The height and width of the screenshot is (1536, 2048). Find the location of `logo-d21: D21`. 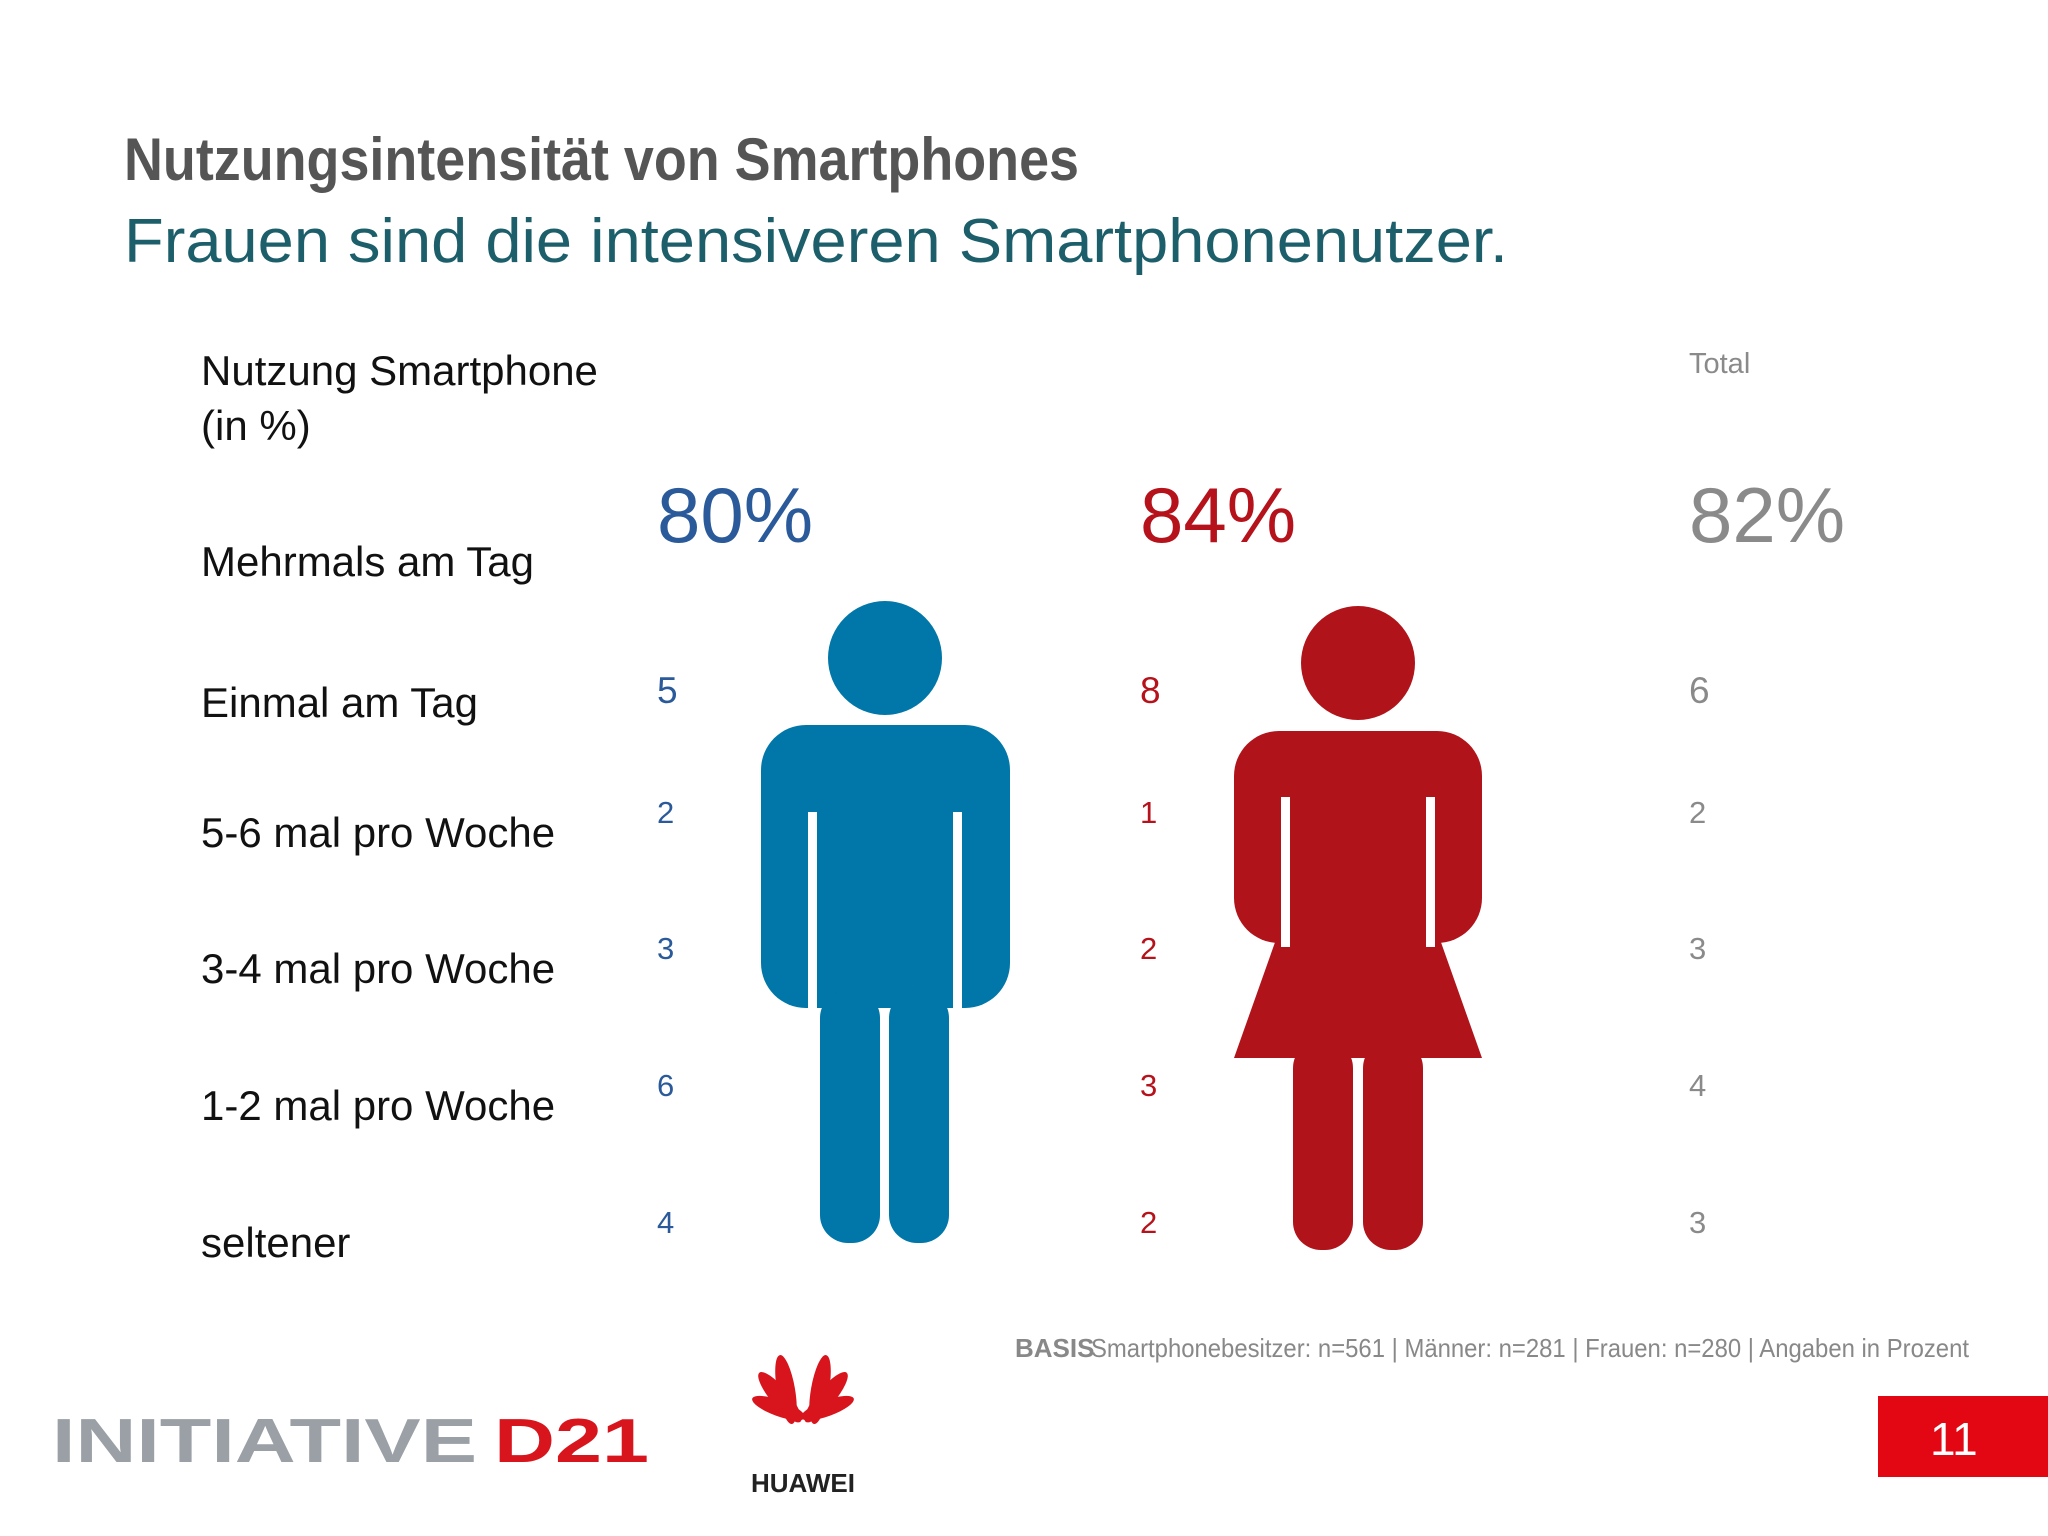

logo-d21: D21 is located at coordinates (571, 1441).